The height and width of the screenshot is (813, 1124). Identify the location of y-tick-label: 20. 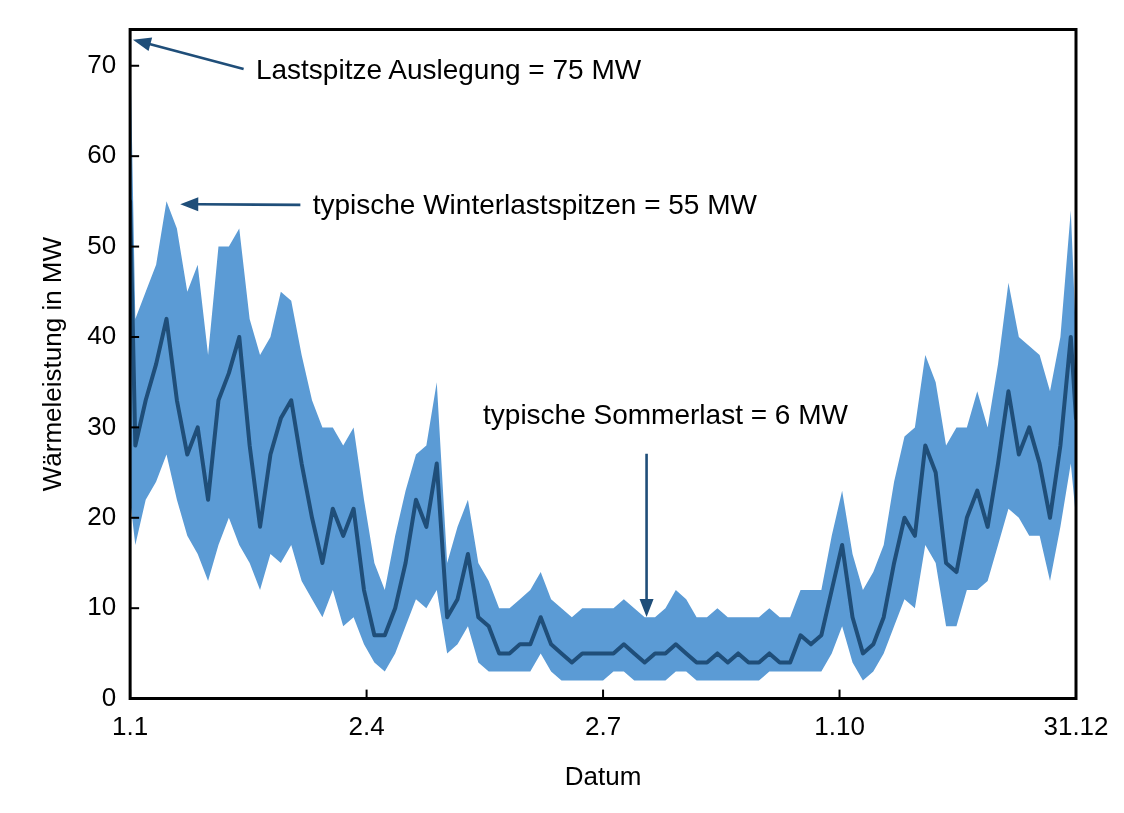
(102, 515).